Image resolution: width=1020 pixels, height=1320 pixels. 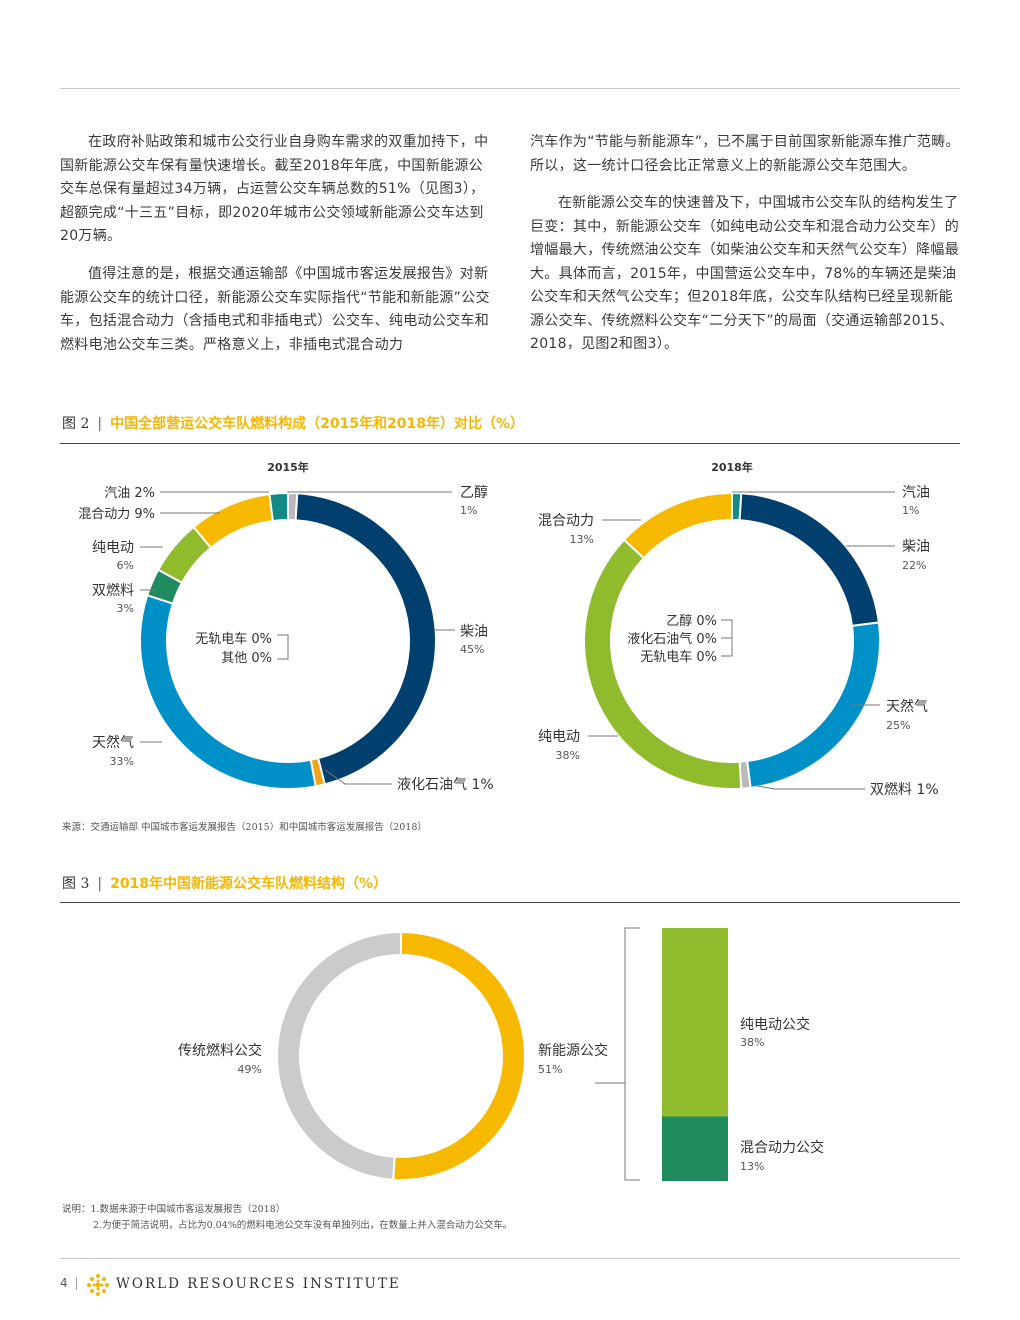 I want to click on label-2015-other: 其他 0%, so click(x=246, y=658).